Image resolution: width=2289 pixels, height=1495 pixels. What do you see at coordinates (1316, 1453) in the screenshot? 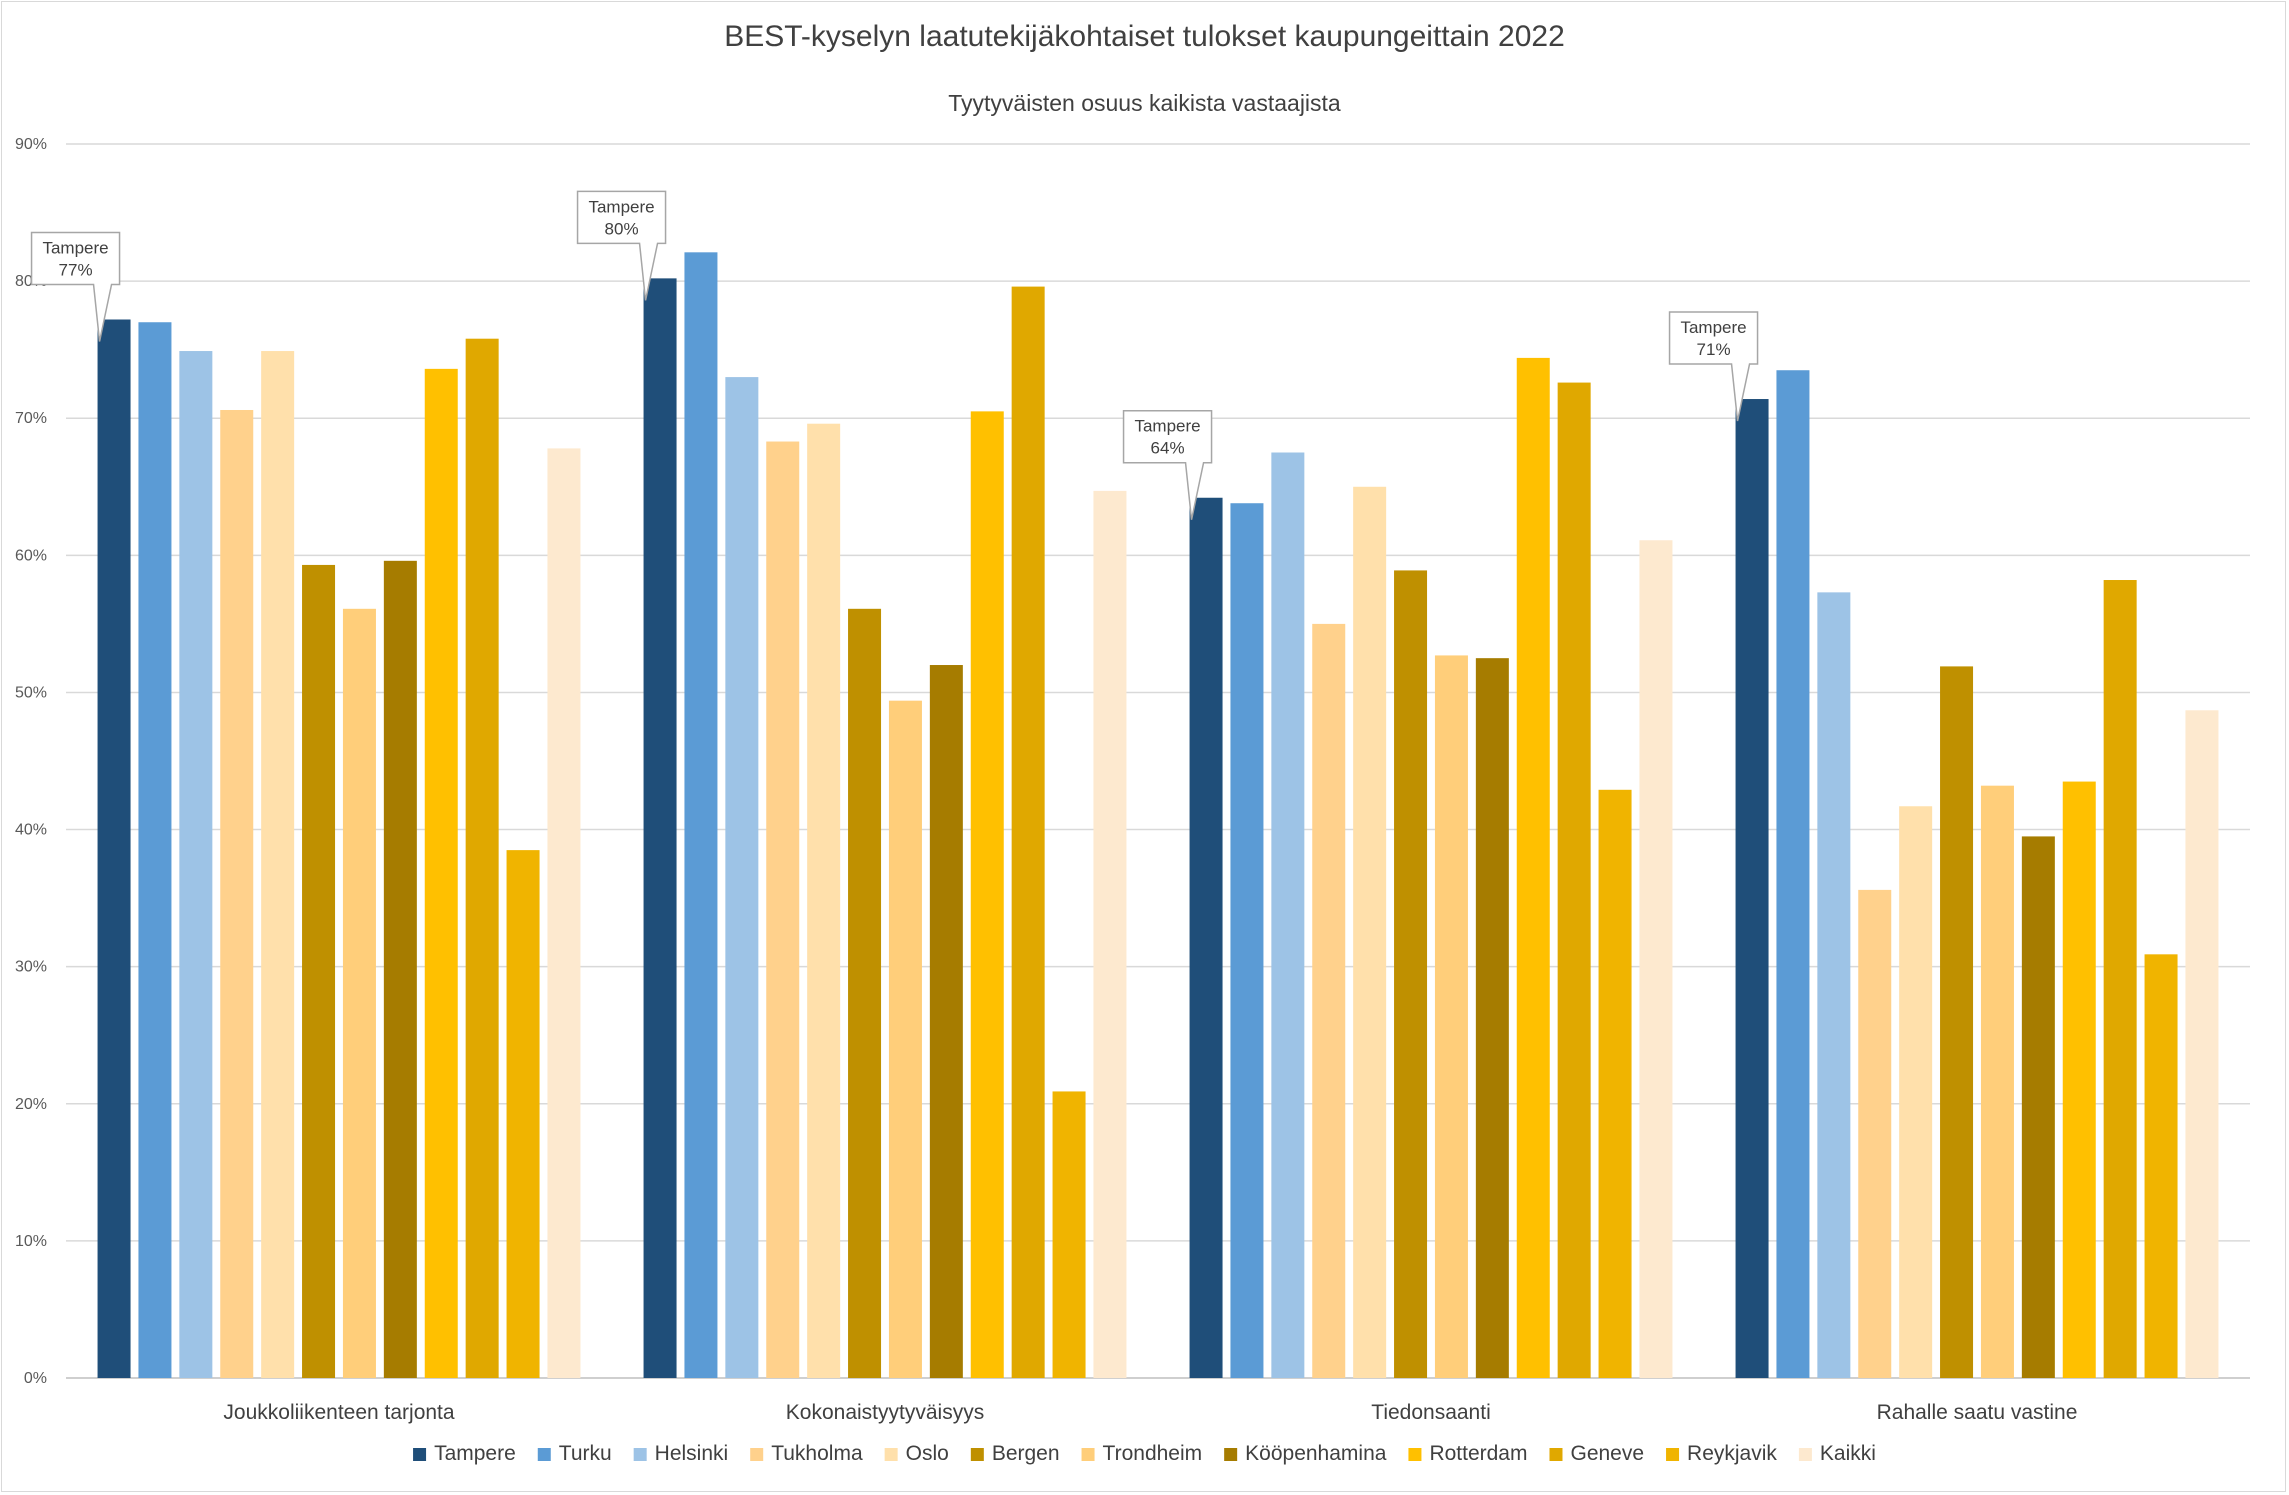
I see `legend-label: Kööpenhamina` at bounding box center [1316, 1453].